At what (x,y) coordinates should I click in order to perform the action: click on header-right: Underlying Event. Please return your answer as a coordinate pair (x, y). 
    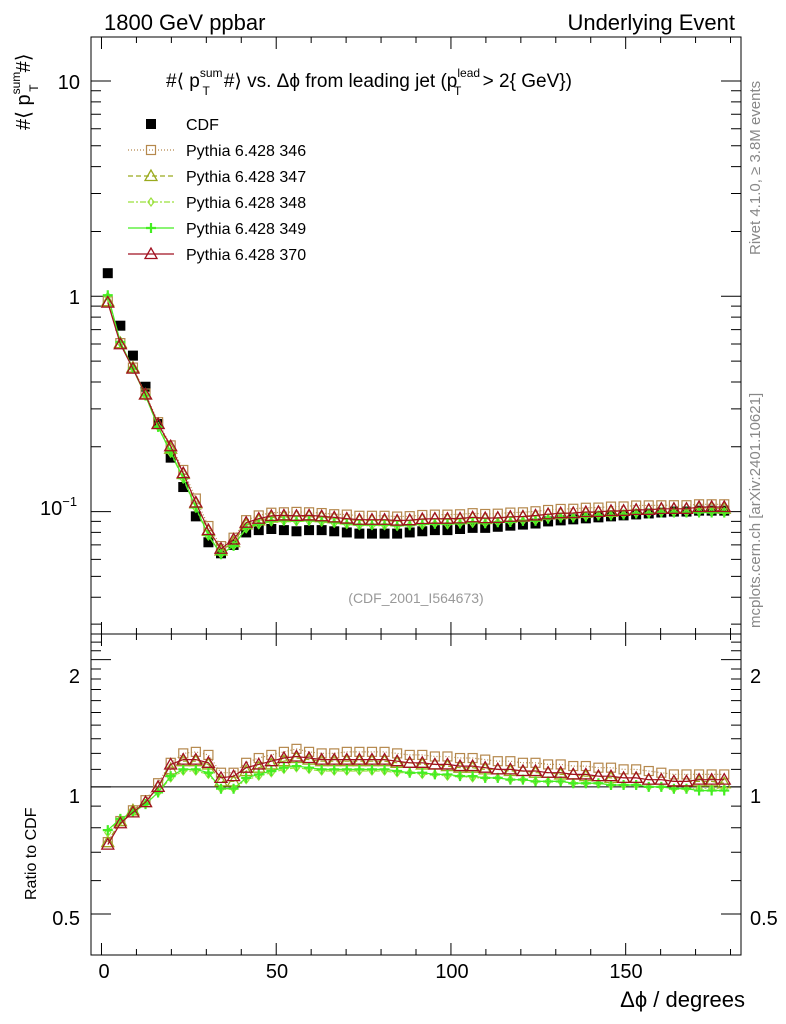
    Looking at the image, I should click on (651, 22).